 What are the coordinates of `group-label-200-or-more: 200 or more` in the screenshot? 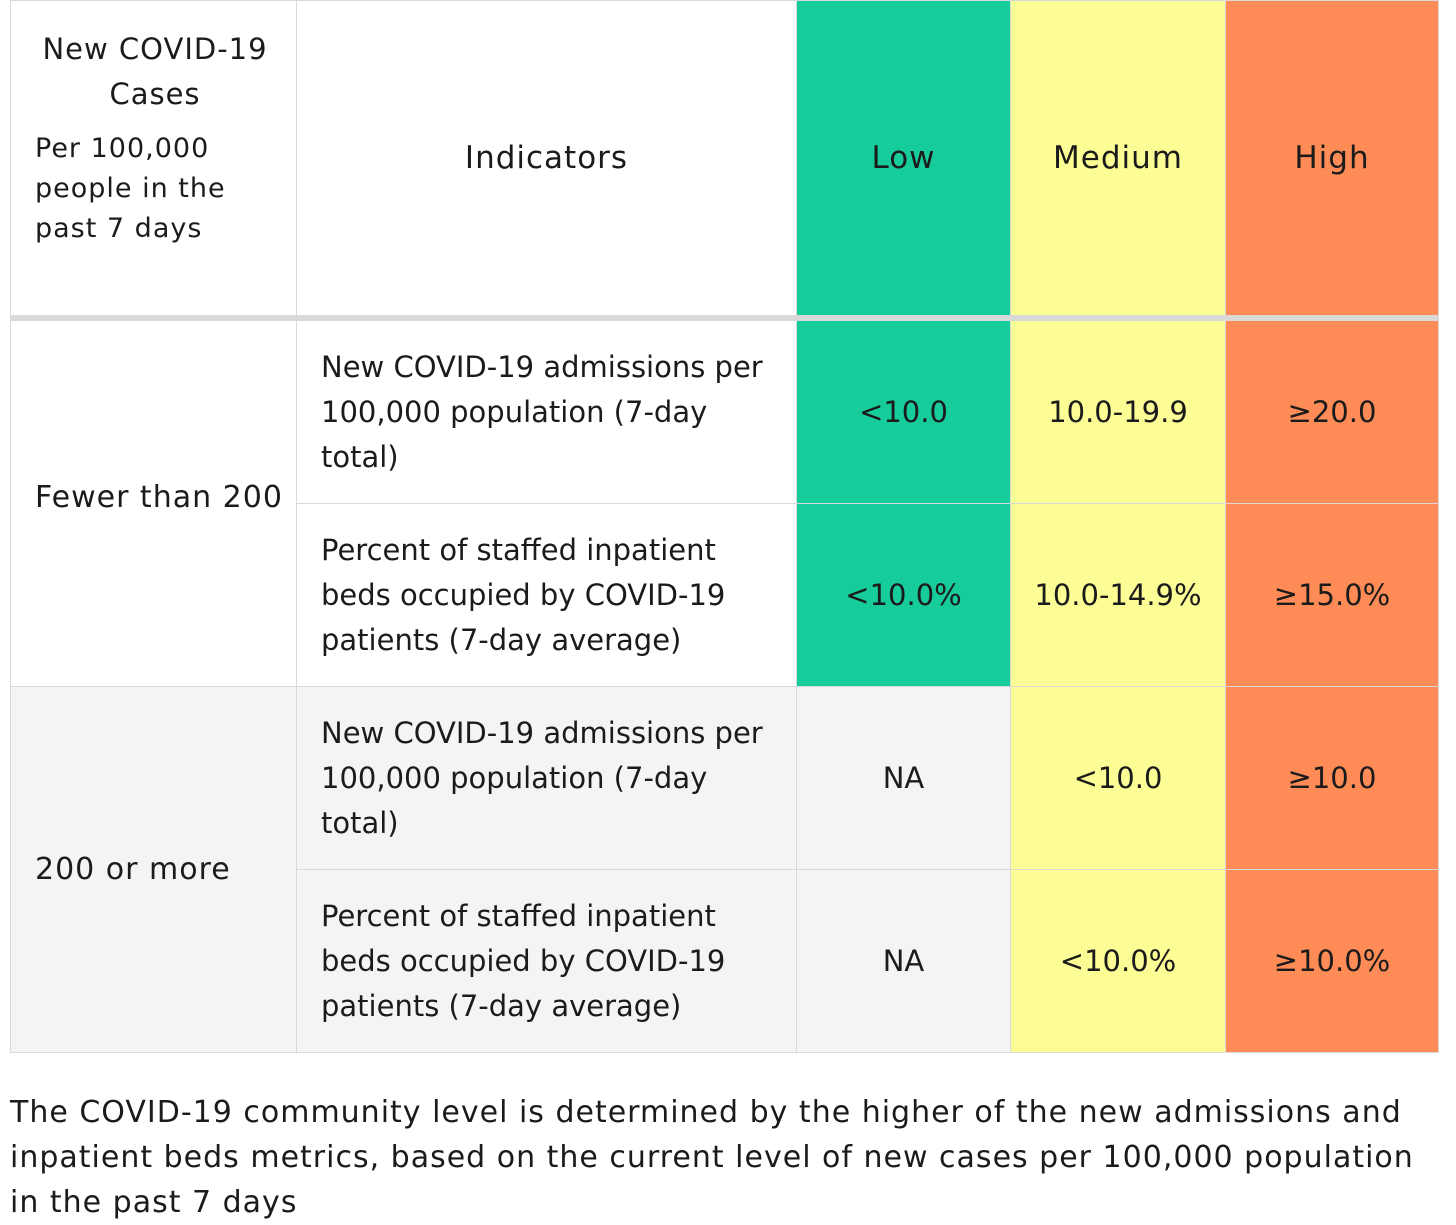 It's located at (153, 869).